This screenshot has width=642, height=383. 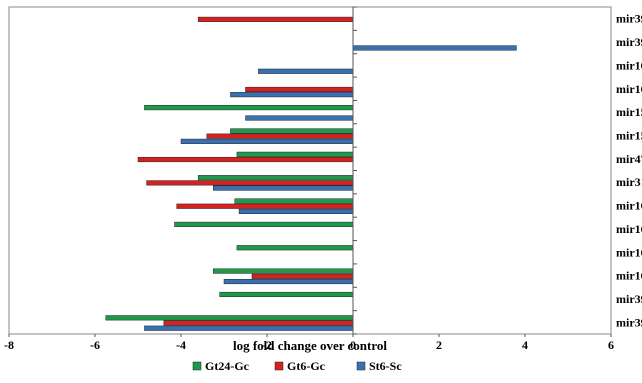 I want to click on category-label: mir166a, so click(x=629, y=276).